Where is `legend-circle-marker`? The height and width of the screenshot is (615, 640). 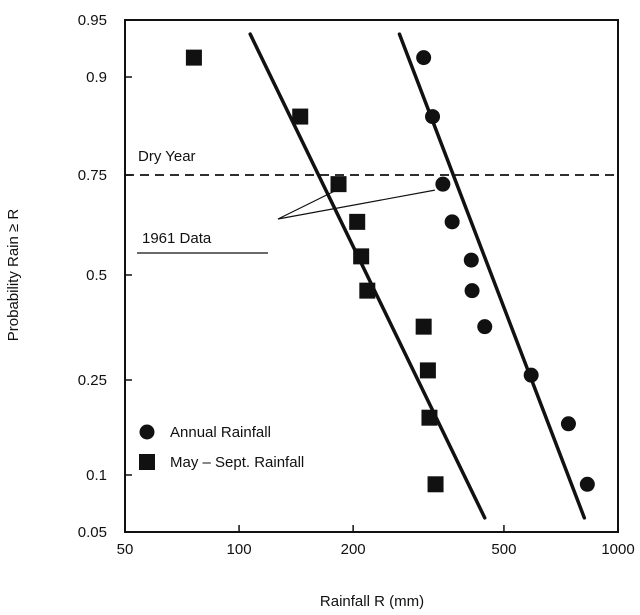
legend-circle-marker is located at coordinates (147, 432).